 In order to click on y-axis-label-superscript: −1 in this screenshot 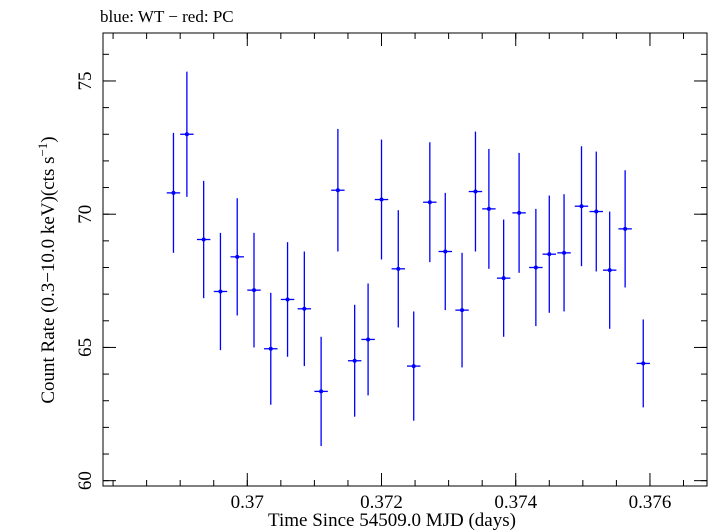, I will do `click(42, 150)`.